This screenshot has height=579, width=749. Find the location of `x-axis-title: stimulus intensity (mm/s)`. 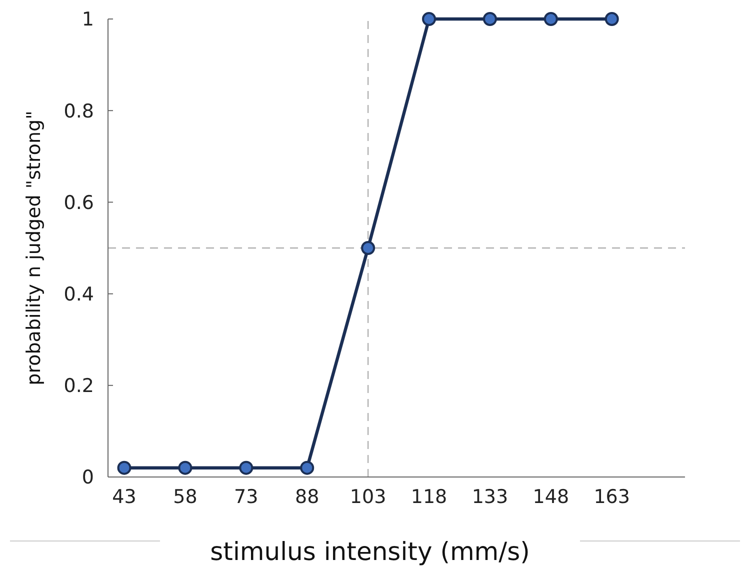

x-axis-title: stimulus intensity (mm/s) is located at coordinates (370, 551).